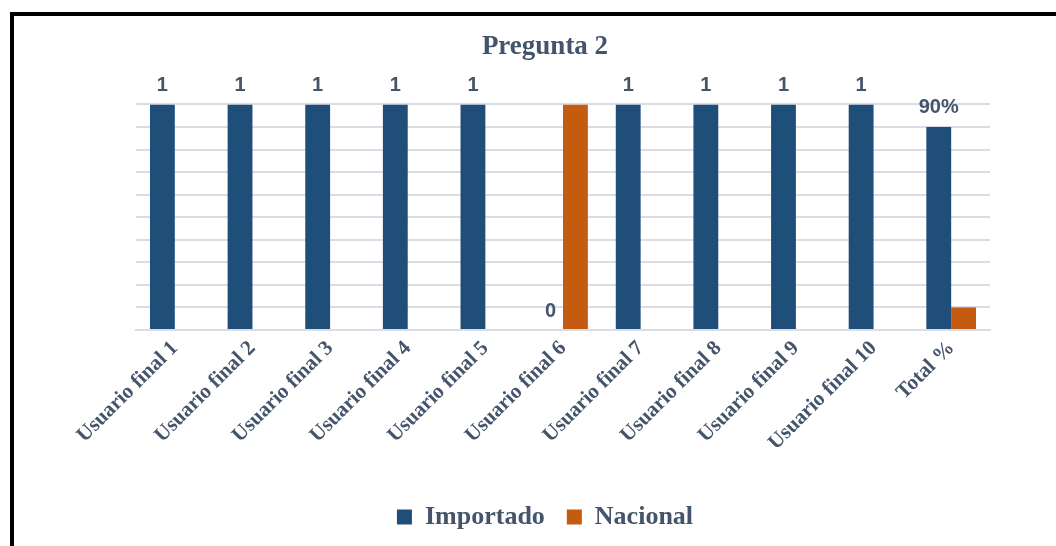 Image resolution: width=1056 pixels, height=546 pixels. Describe the element at coordinates (551, 309) in the screenshot. I see `data-label: 0` at that location.